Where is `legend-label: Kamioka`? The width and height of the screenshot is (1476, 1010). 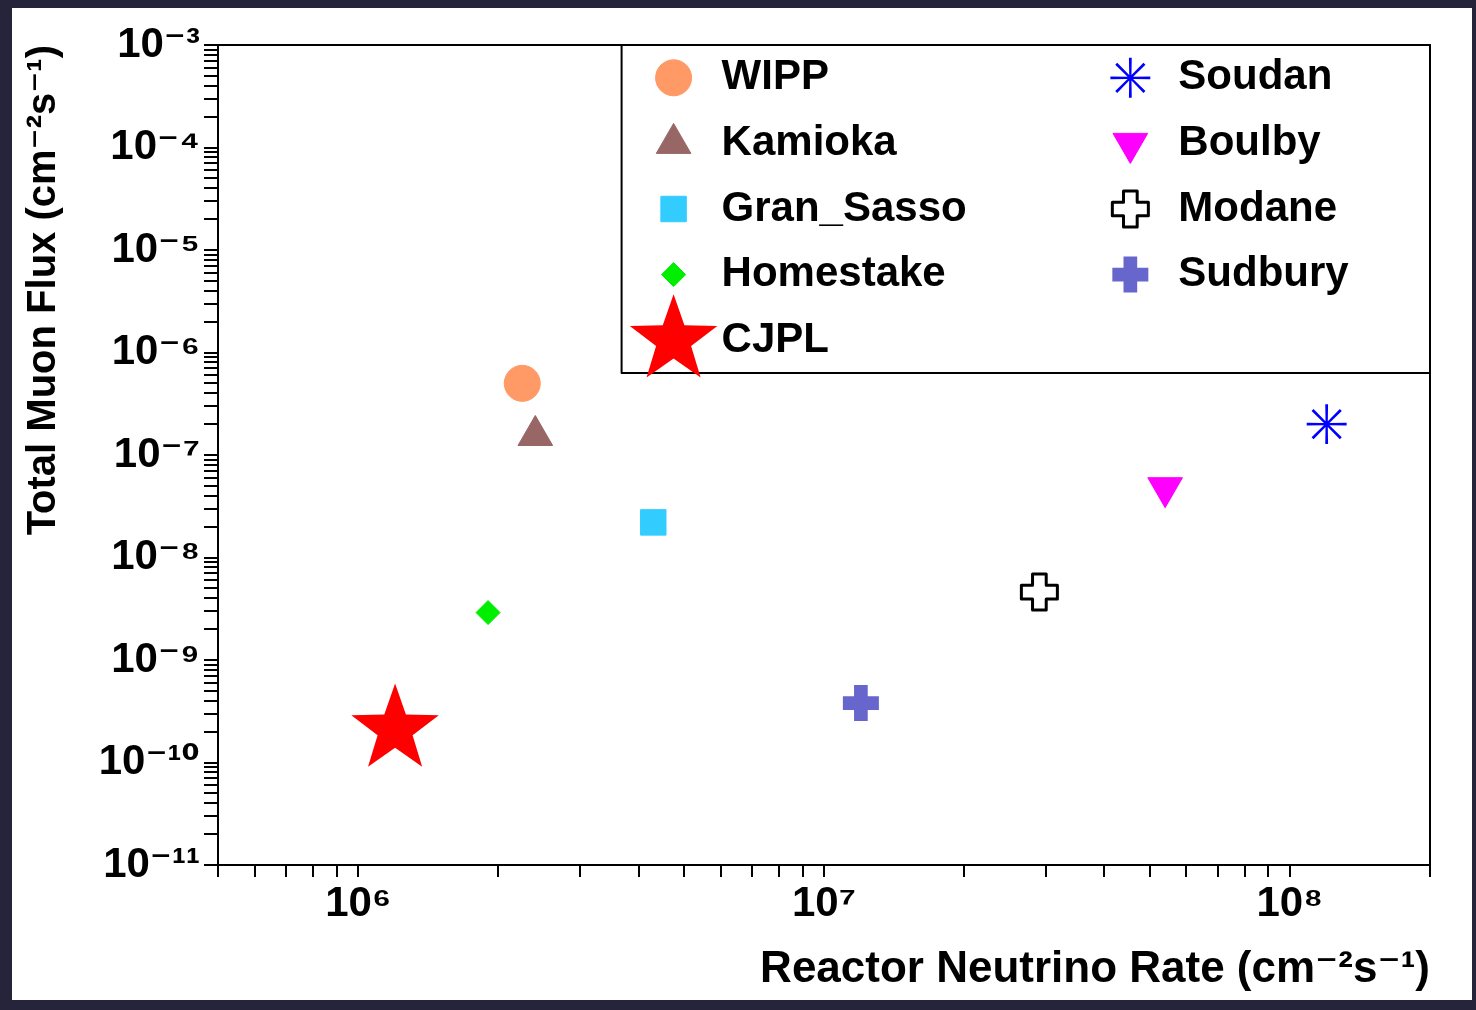 legend-label: Kamioka is located at coordinates (809, 140).